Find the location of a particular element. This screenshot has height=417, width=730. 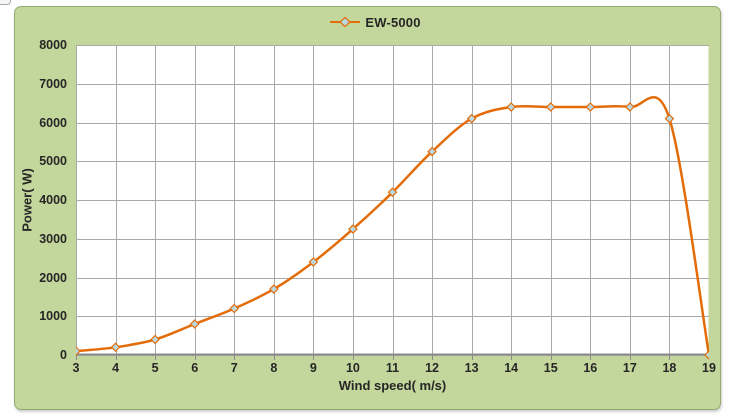

y-tick-label: 1000 is located at coordinates (53, 316).